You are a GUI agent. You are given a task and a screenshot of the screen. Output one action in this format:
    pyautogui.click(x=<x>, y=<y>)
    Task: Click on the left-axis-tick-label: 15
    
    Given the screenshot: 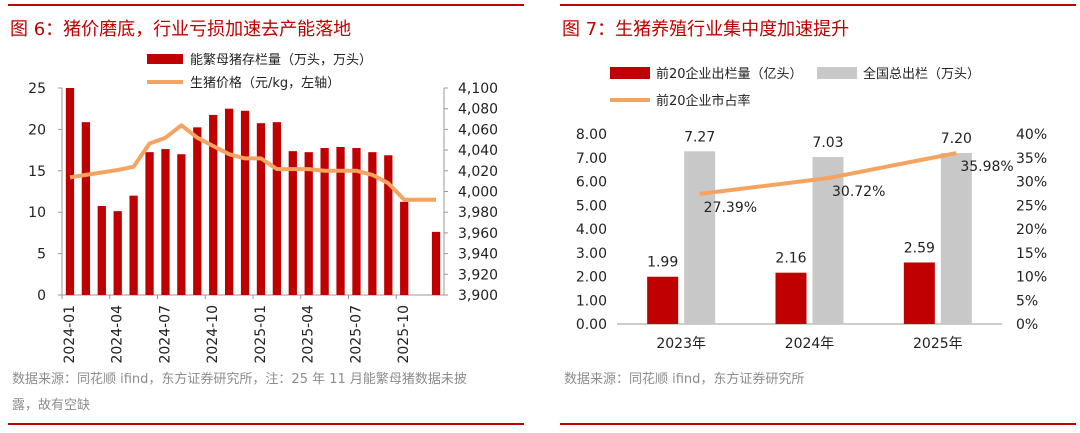 What is the action you would take?
    pyautogui.click(x=37, y=172)
    